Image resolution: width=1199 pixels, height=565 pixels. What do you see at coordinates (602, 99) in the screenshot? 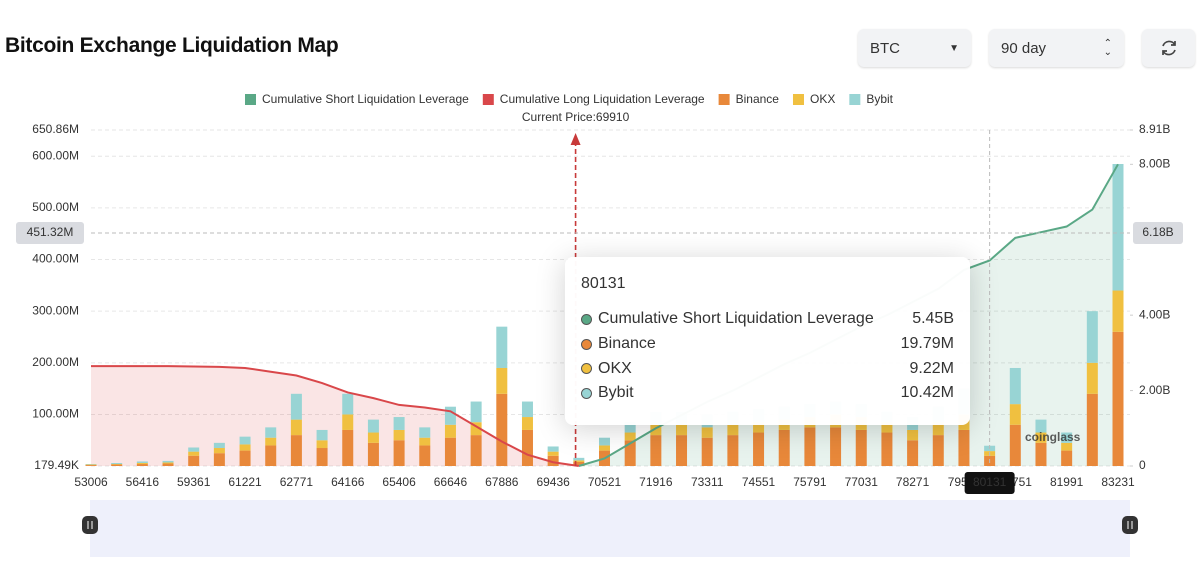
I see `legend-label: Cumulative Long Liquidation Leverage` at bounding box center [602, 99].